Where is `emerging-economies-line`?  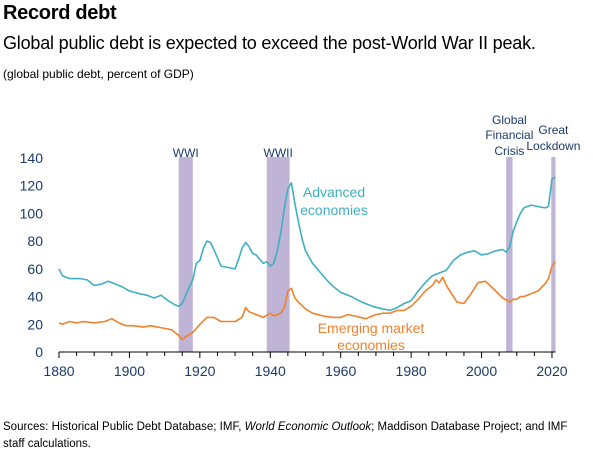 emerging-economies-line is located at coordinates (307, 301).